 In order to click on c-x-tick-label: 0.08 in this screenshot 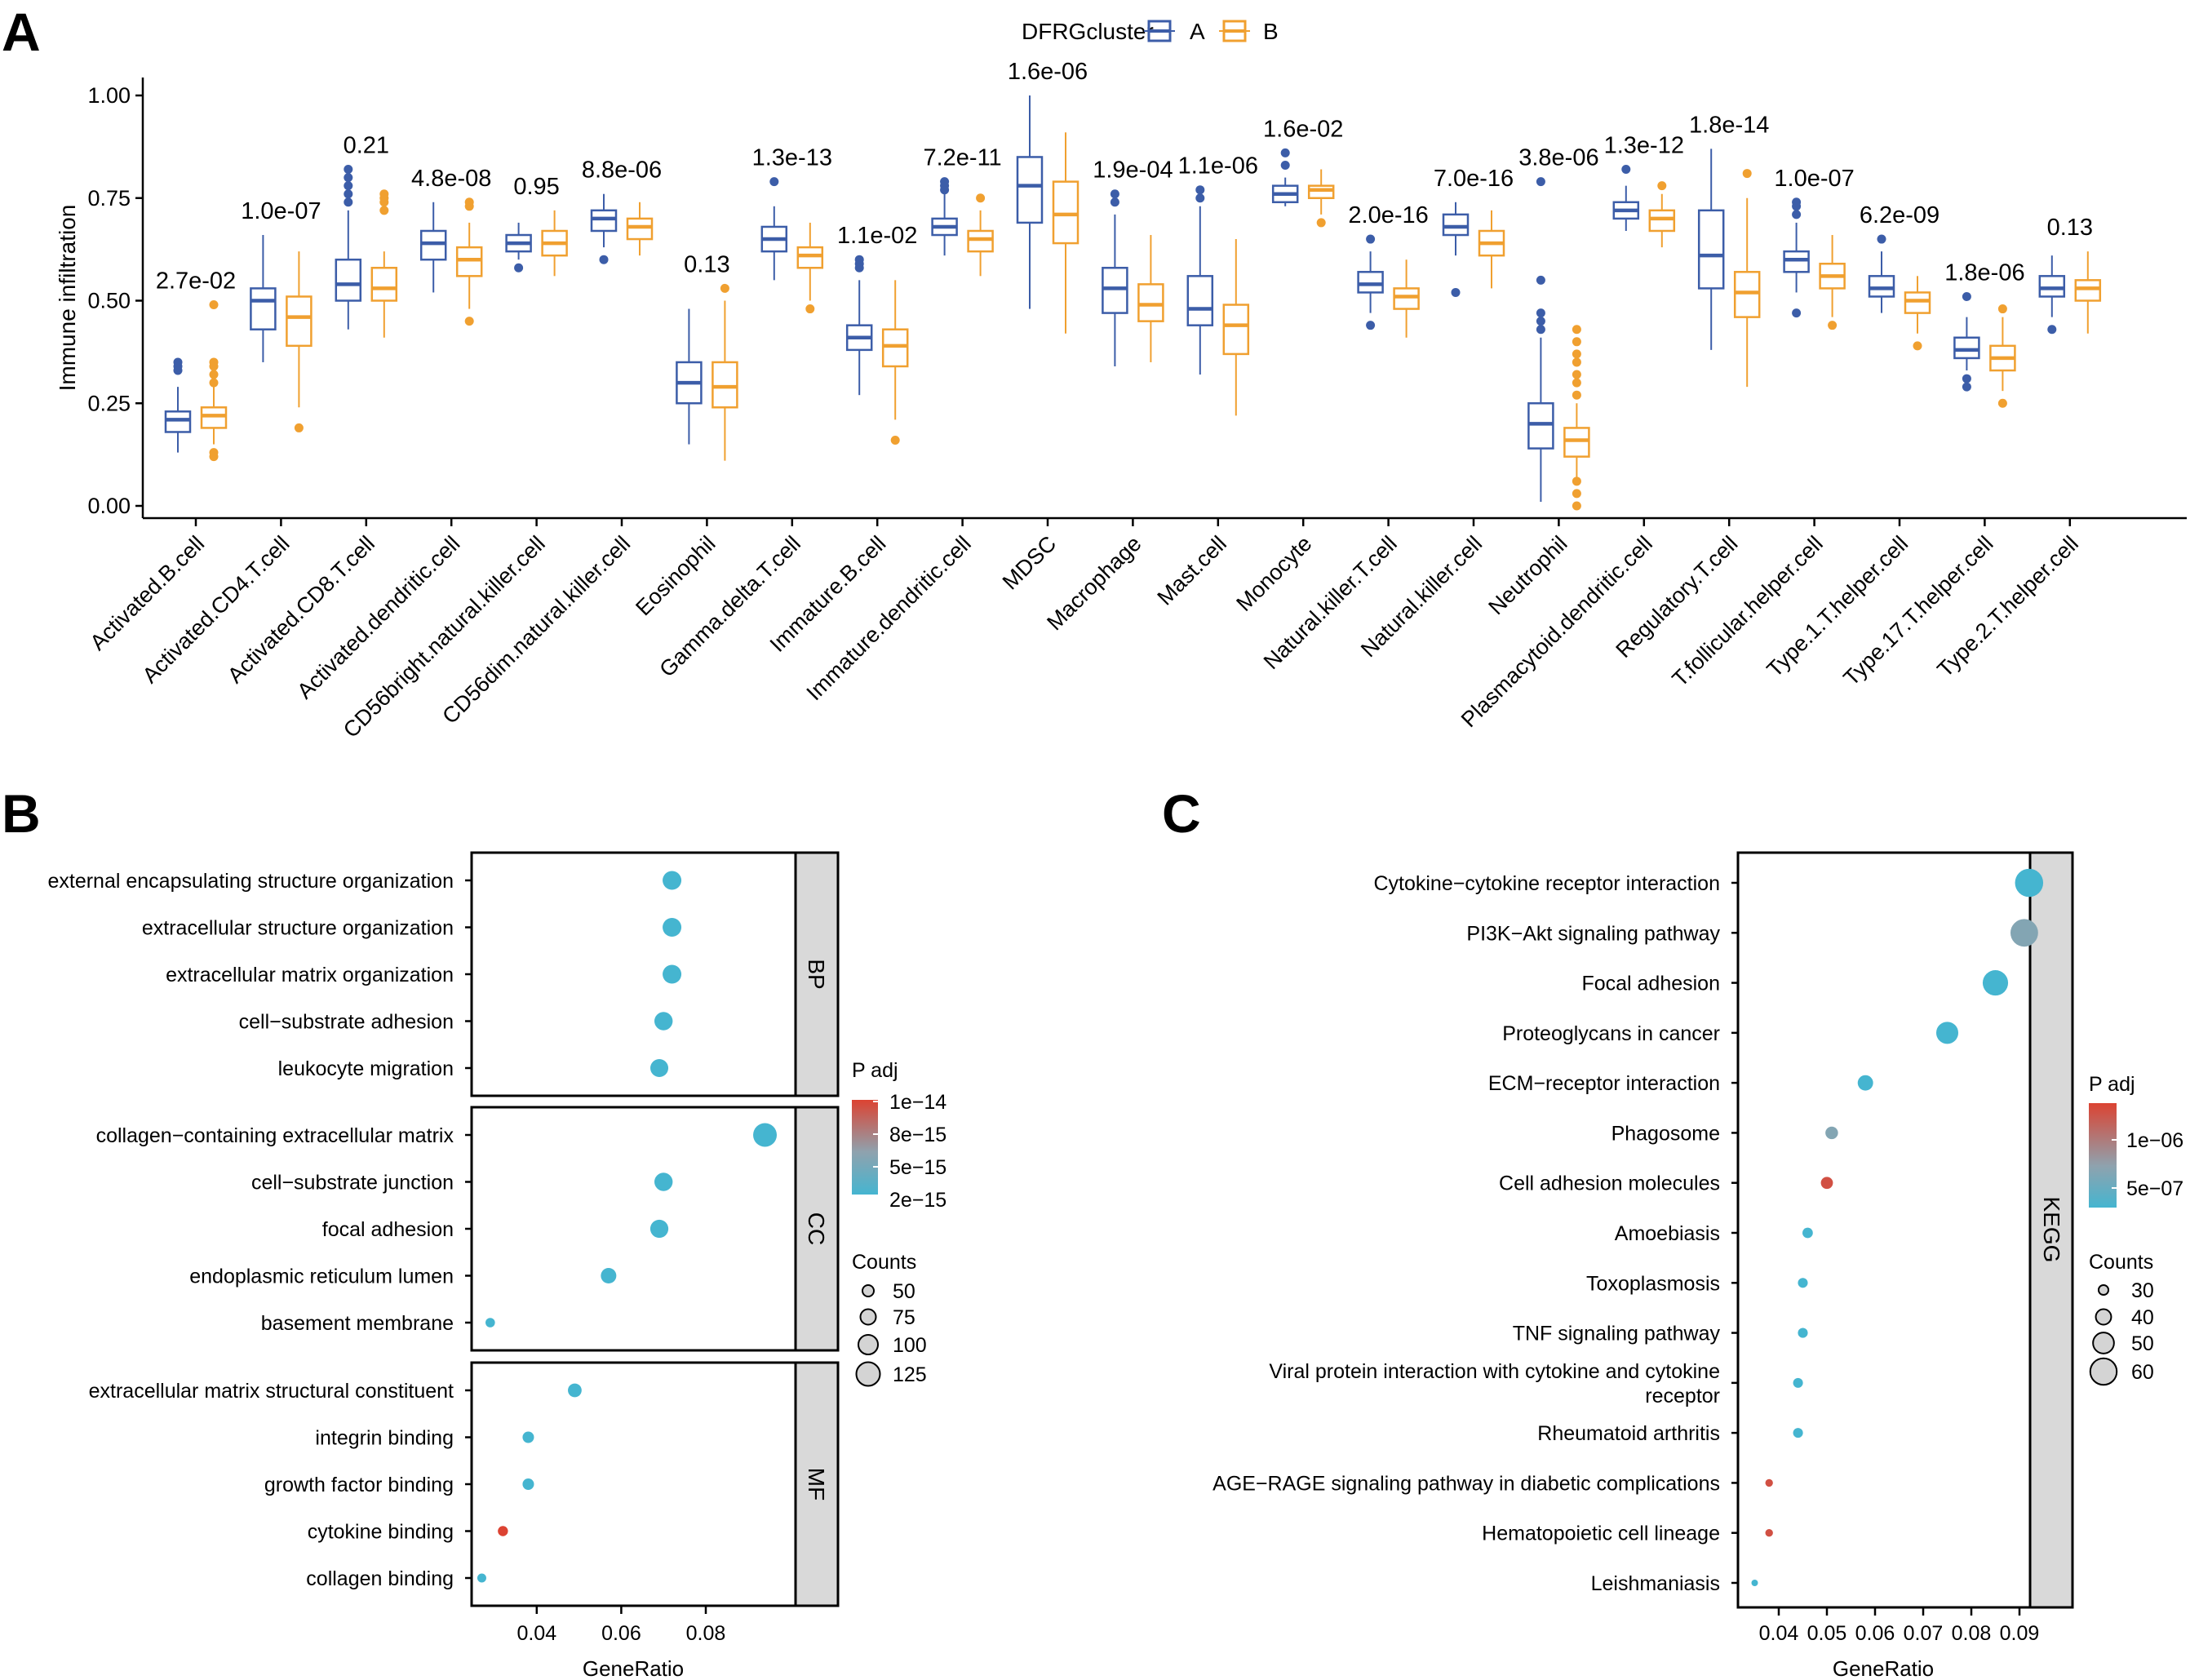, I will do `click(1972, 1633)`.